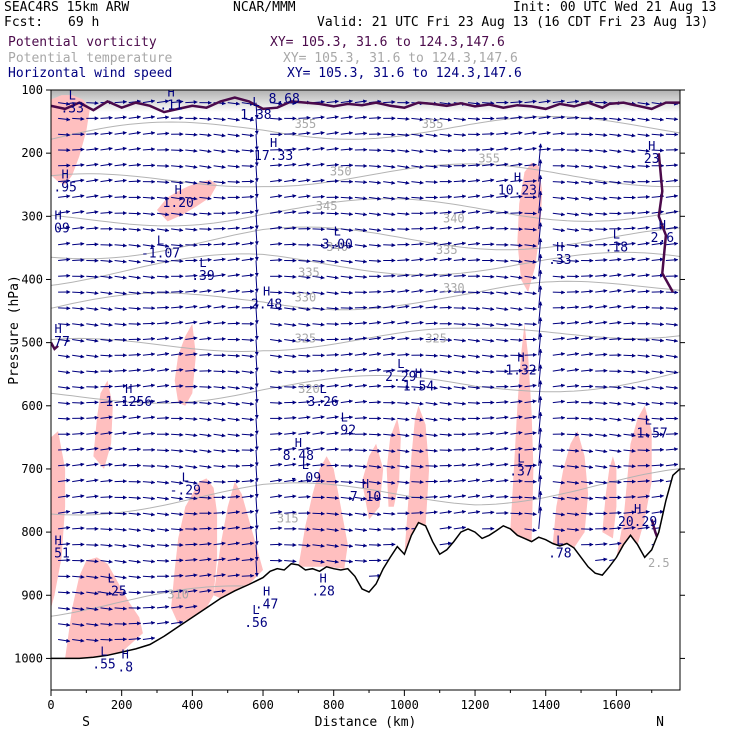 This screenshot has width=740, height=740. What do you see at coordinates (266, 598) in the screenshot?
I see `extremum-marker: H.47` at bounding box center [266, 598].